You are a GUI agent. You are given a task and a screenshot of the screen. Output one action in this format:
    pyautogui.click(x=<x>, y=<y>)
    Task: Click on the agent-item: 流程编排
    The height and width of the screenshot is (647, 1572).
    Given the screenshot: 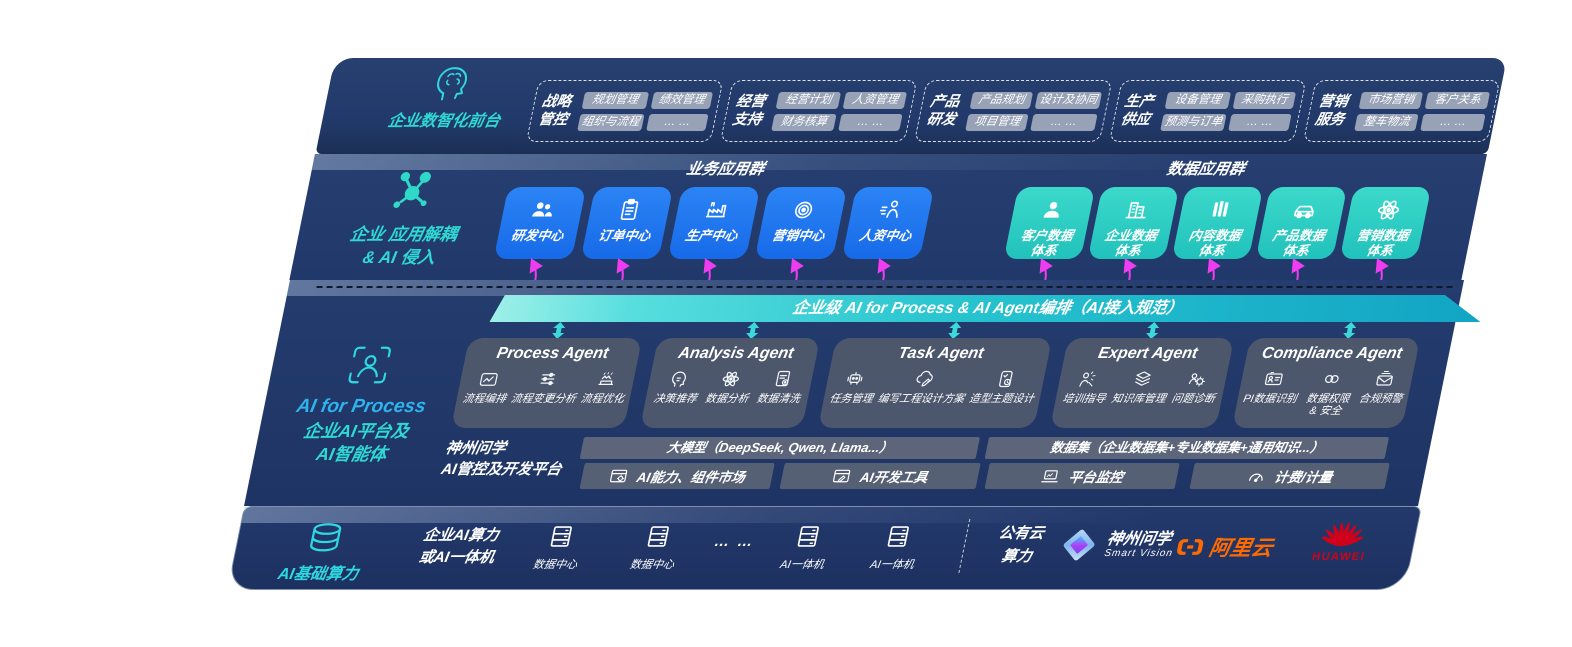 What is the action you would take?
    pyautogui.click(x=486, y=387)
    